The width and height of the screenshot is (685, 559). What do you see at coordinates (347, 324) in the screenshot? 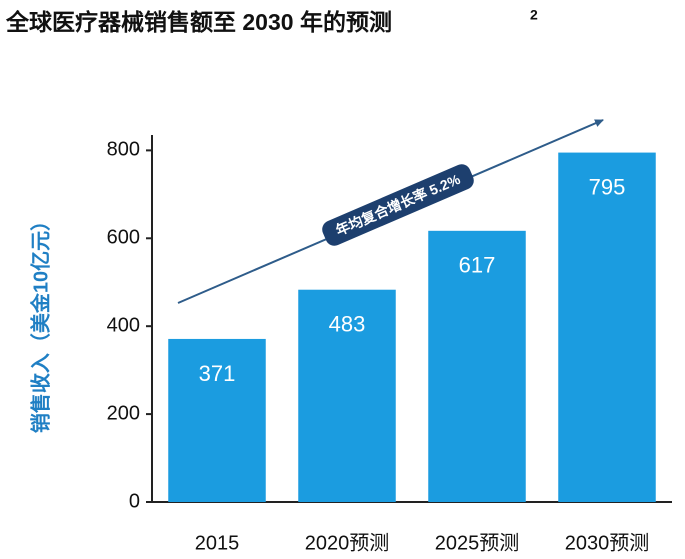
I see `data-label: 483` at bounding box center [347, 324].